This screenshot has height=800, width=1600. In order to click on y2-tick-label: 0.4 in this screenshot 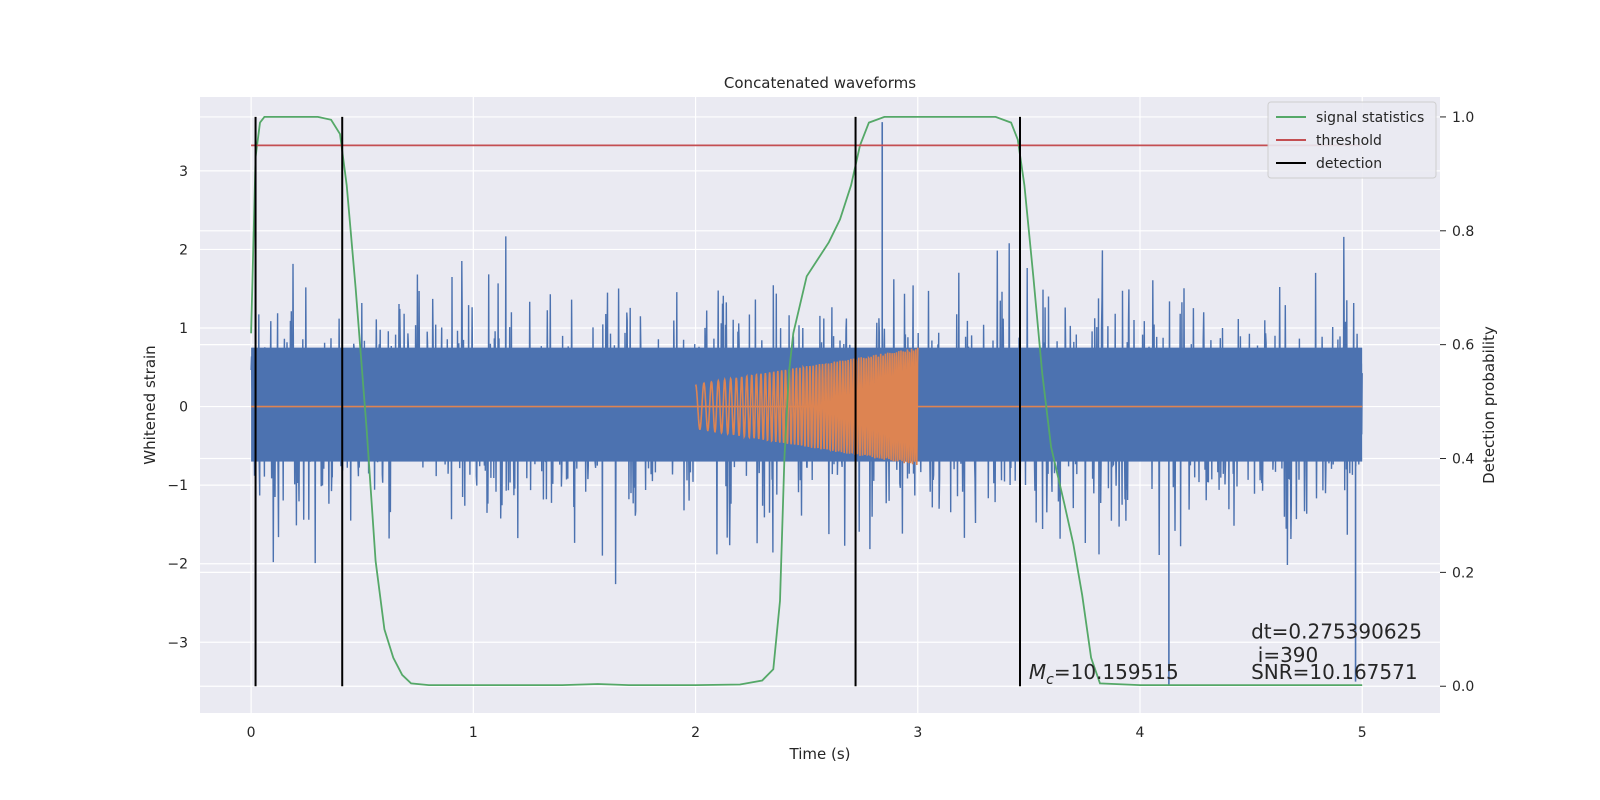, I will do `click(1463, 460)`.